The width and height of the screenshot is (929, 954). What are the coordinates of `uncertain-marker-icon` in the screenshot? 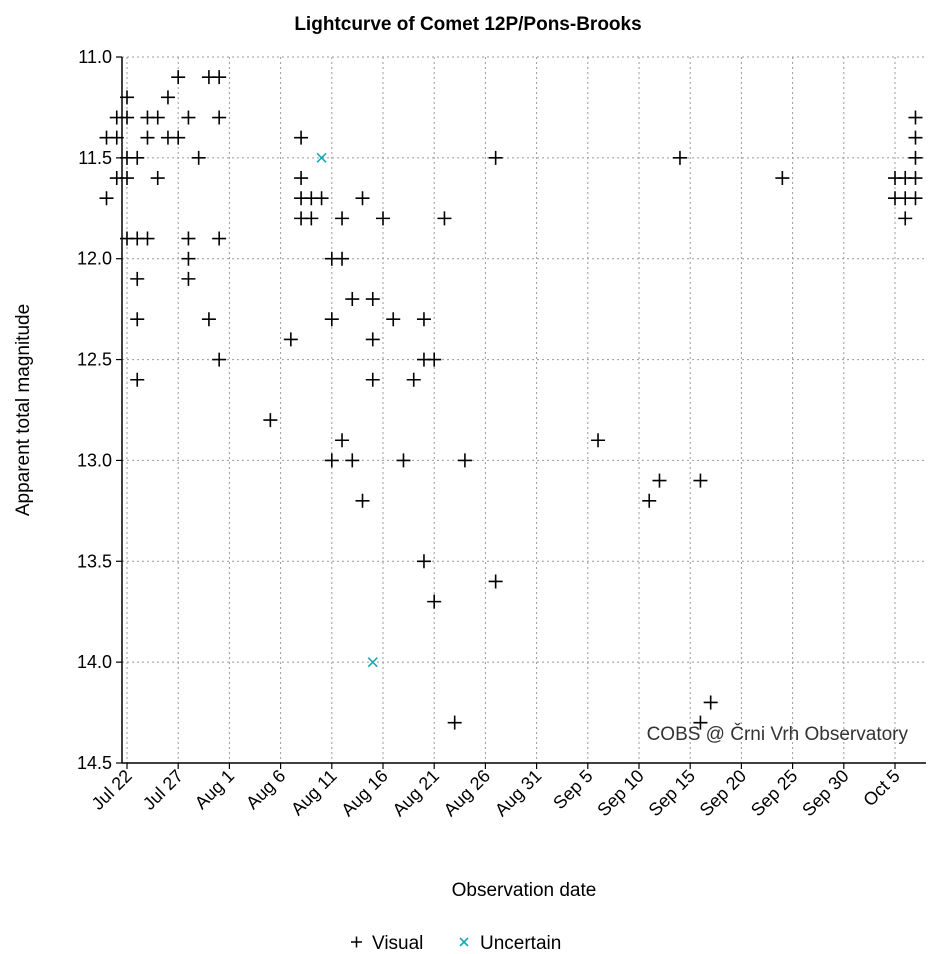 It's located at (464, 942).